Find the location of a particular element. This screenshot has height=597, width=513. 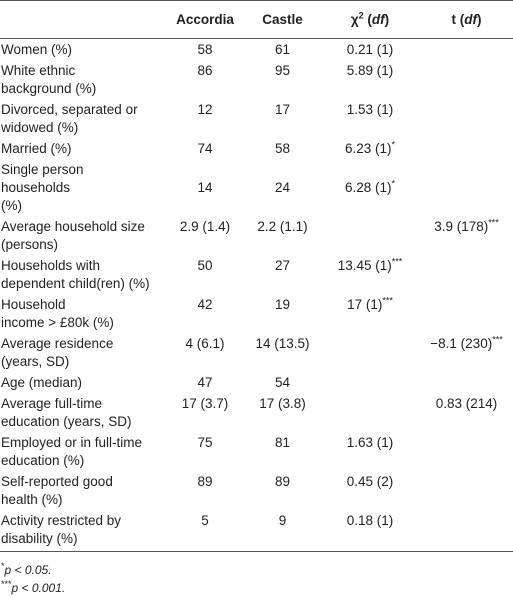

value-cell: 2.2 (1.1) is located at coordinates (282, 226).